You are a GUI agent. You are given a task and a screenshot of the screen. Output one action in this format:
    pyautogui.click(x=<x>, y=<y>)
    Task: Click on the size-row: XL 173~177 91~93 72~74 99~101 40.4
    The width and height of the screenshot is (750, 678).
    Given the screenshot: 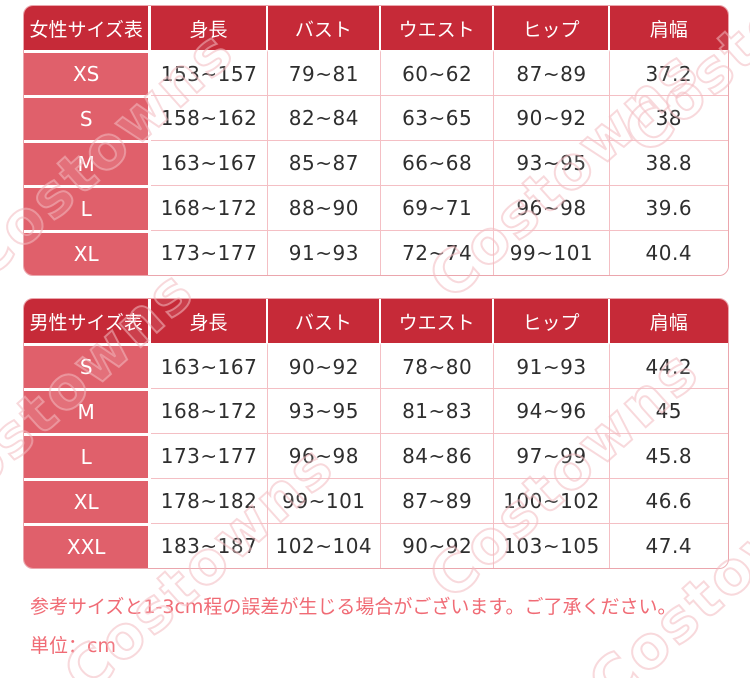 What is the action you would take?
    pyautogui.click(x=376, y=252)
    